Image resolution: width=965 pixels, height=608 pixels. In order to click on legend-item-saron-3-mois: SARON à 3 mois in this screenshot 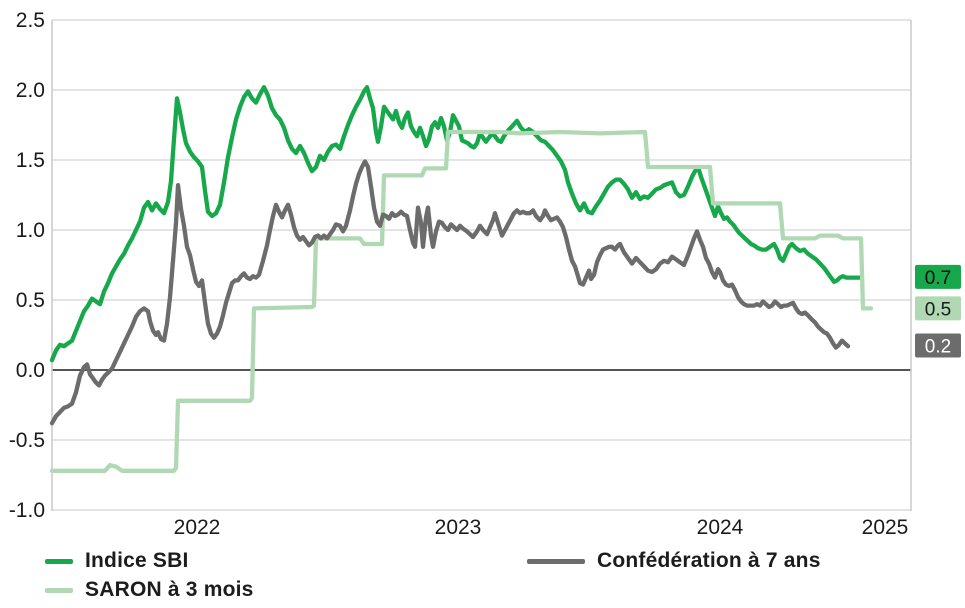, I will do `click(149, 589)`.